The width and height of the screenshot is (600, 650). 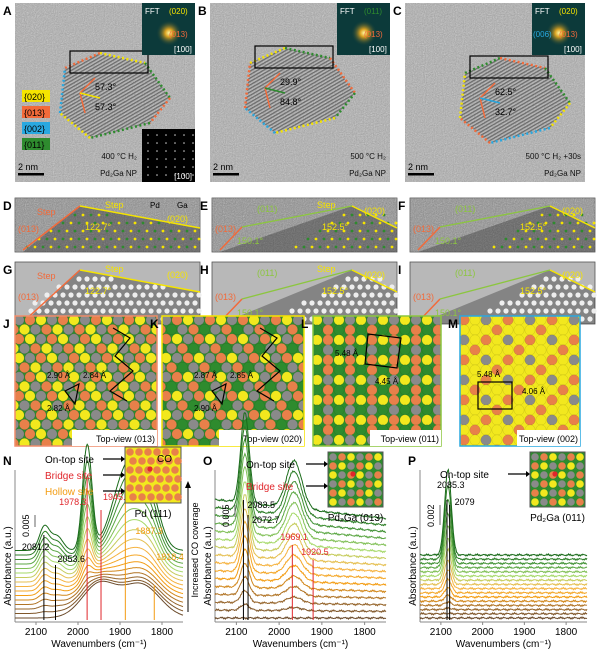 What do you see at coordinates (168, 155) in the screenshot?
I see `diffraction-inset` at bounding box center [168, 155].